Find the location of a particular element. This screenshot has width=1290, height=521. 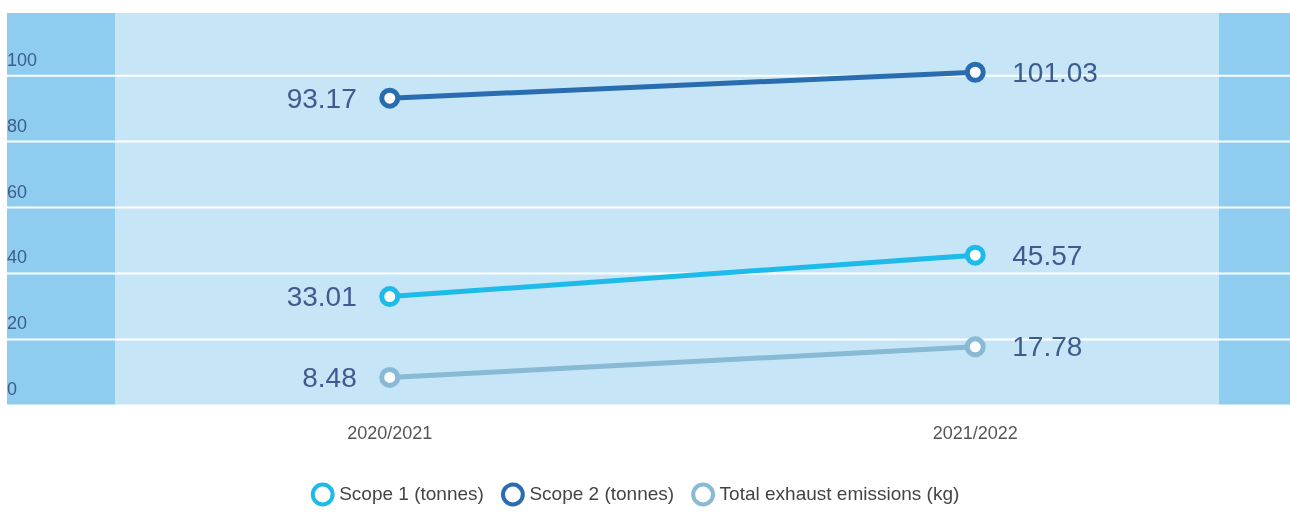

y-tick-label: 0 is located at coordinates (12, 389).